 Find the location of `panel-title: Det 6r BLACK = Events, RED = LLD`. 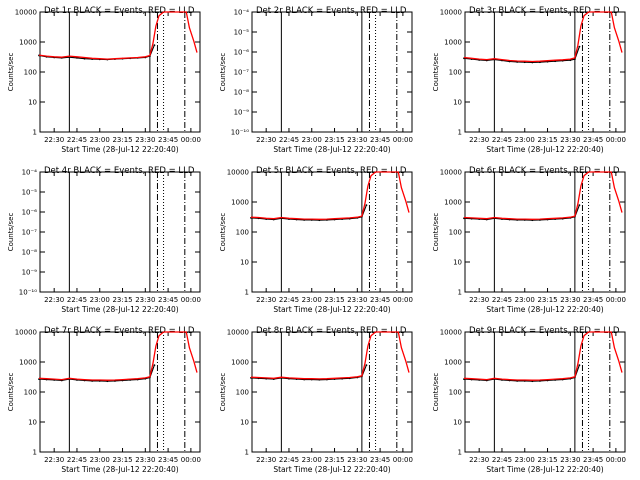

panel-title: Det 6r BLACK = Events, RED = LLD is located at coordinates (544, 171).